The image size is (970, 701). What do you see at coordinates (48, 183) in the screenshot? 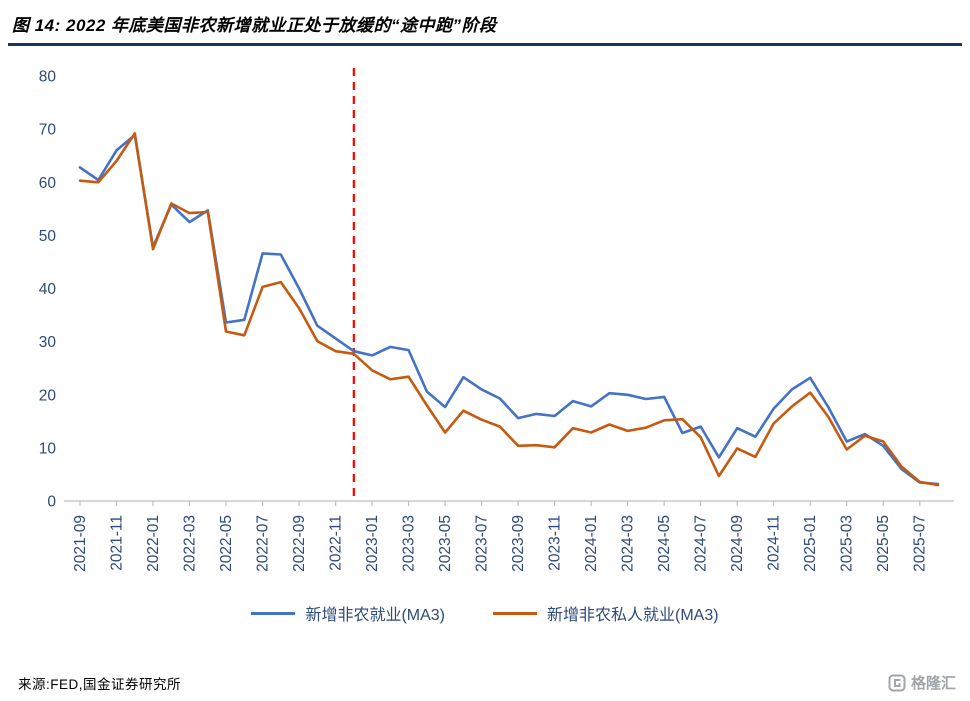
I see `y-axis-tick-label: 60` at bounding box center [48, 183].